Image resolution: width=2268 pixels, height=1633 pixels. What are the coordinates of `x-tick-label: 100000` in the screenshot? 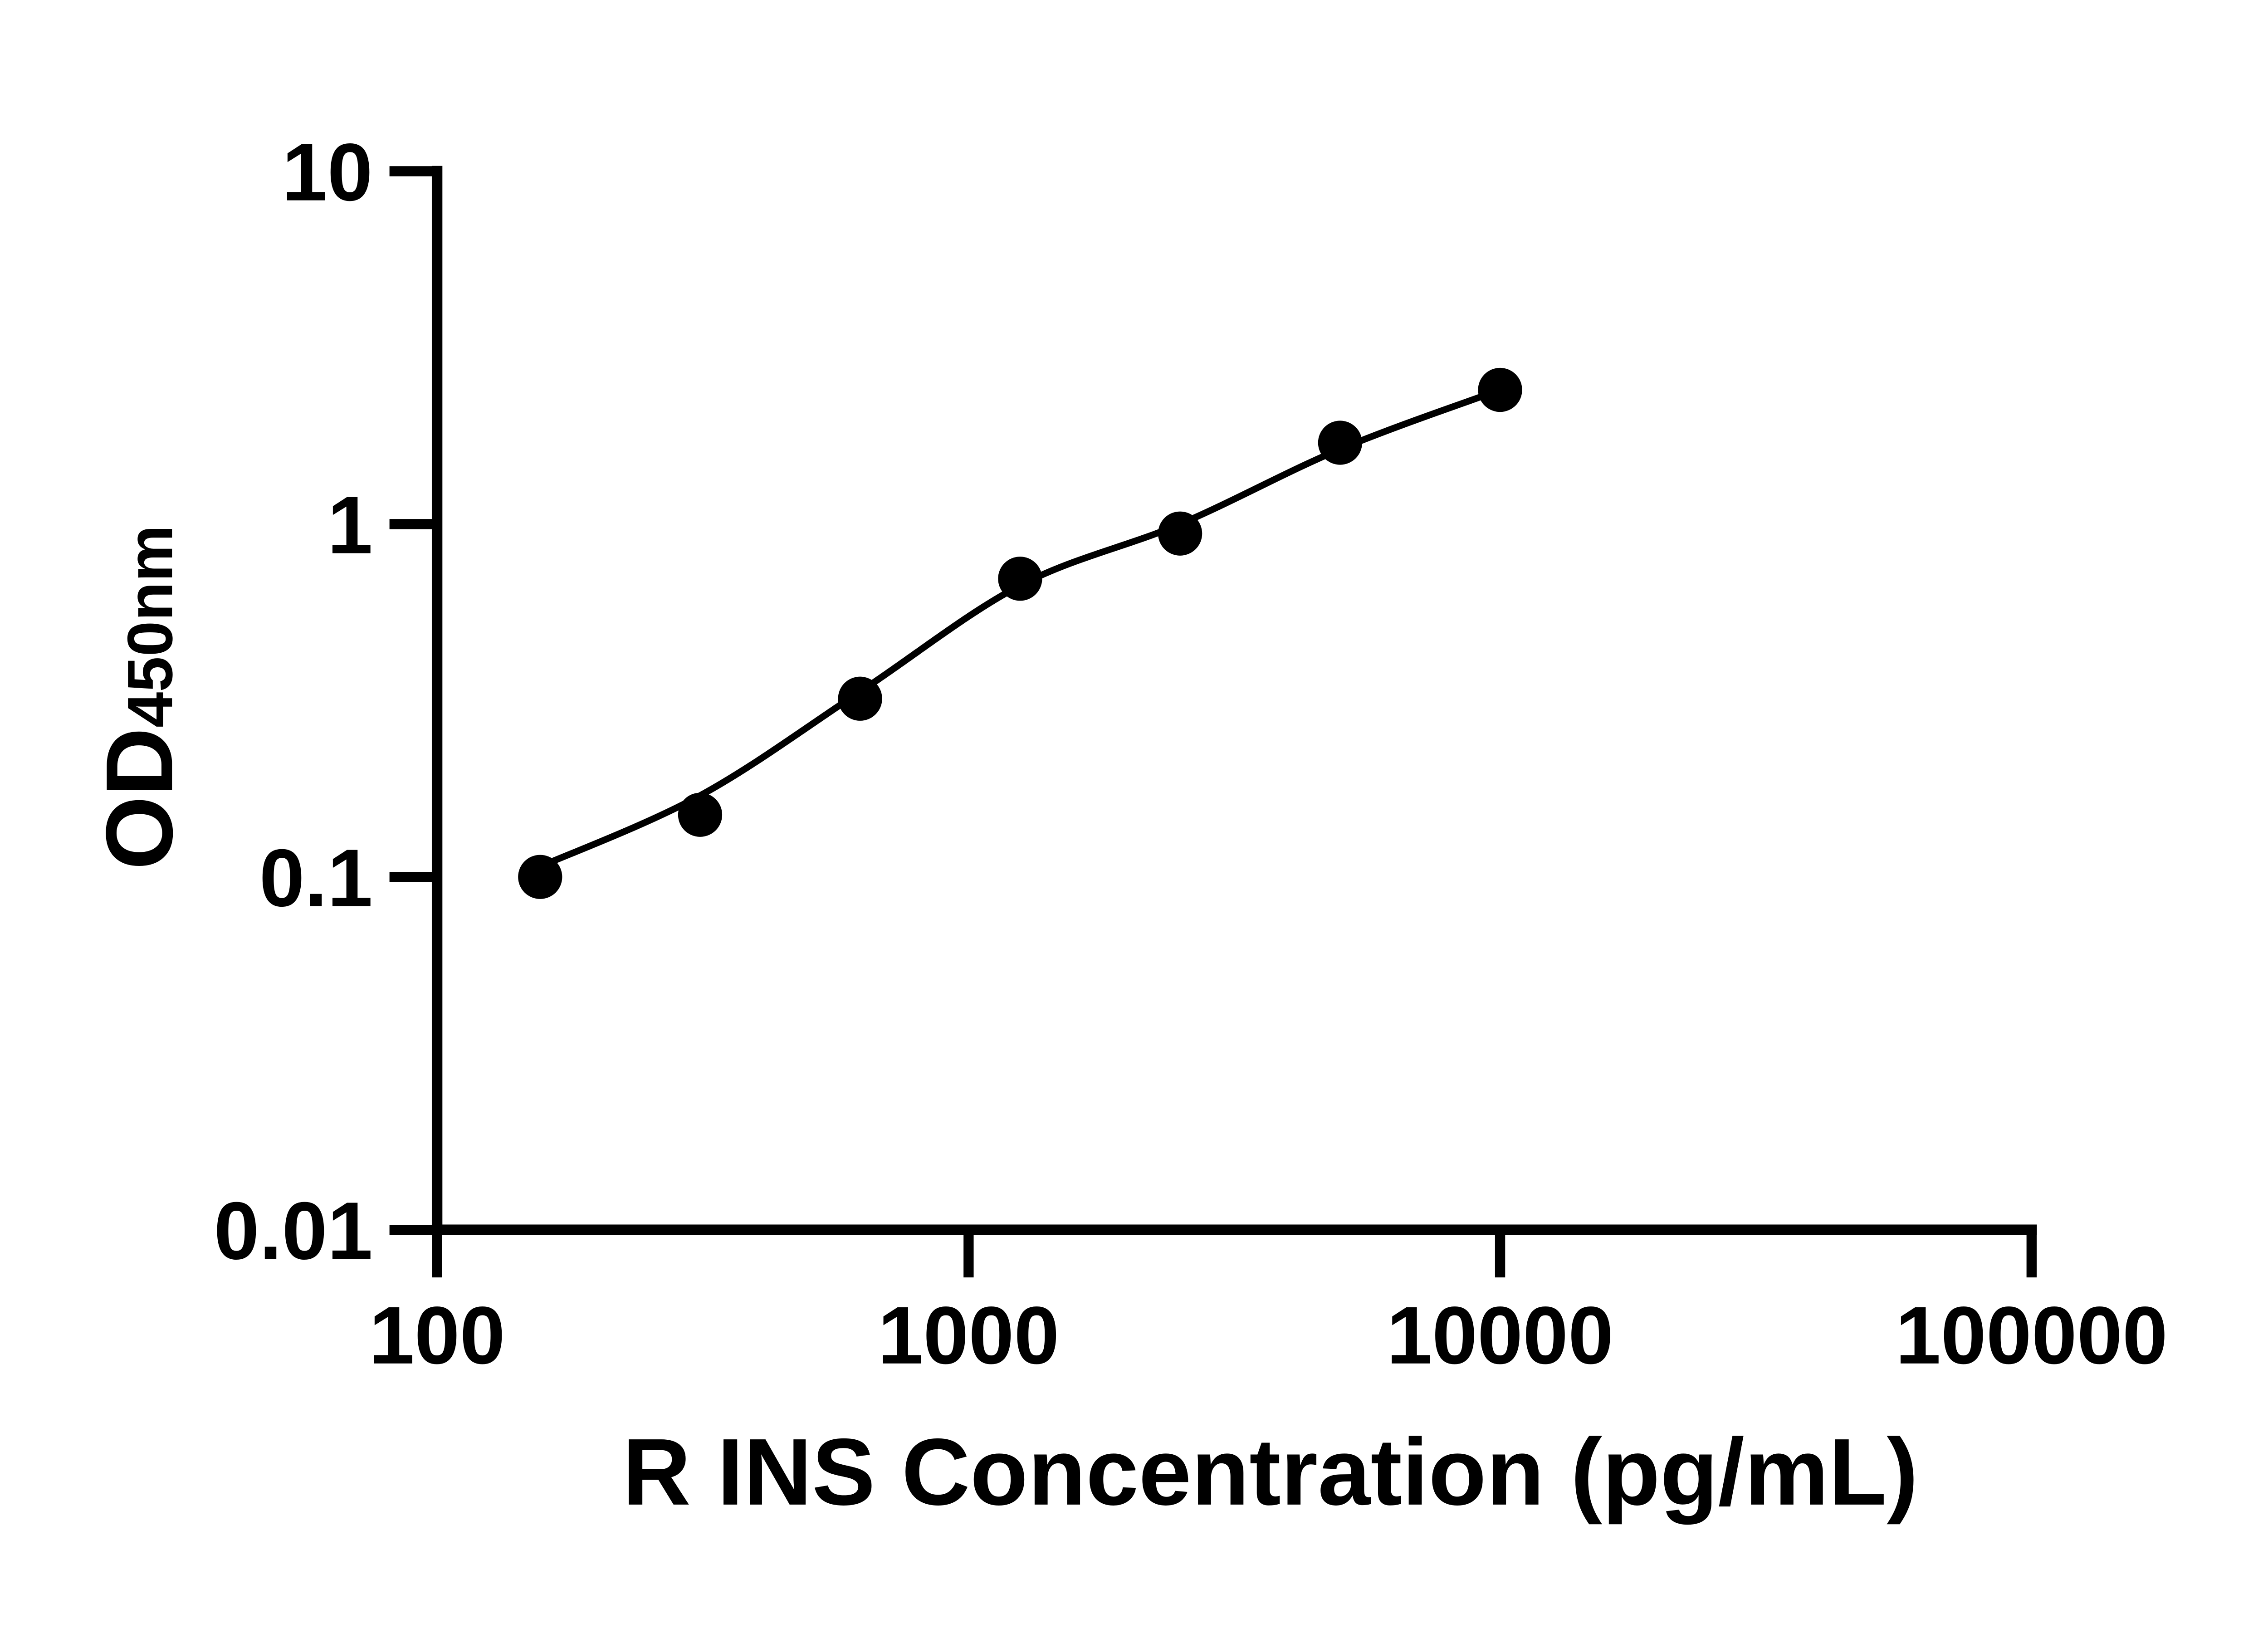 It's located at (2032, 1335).